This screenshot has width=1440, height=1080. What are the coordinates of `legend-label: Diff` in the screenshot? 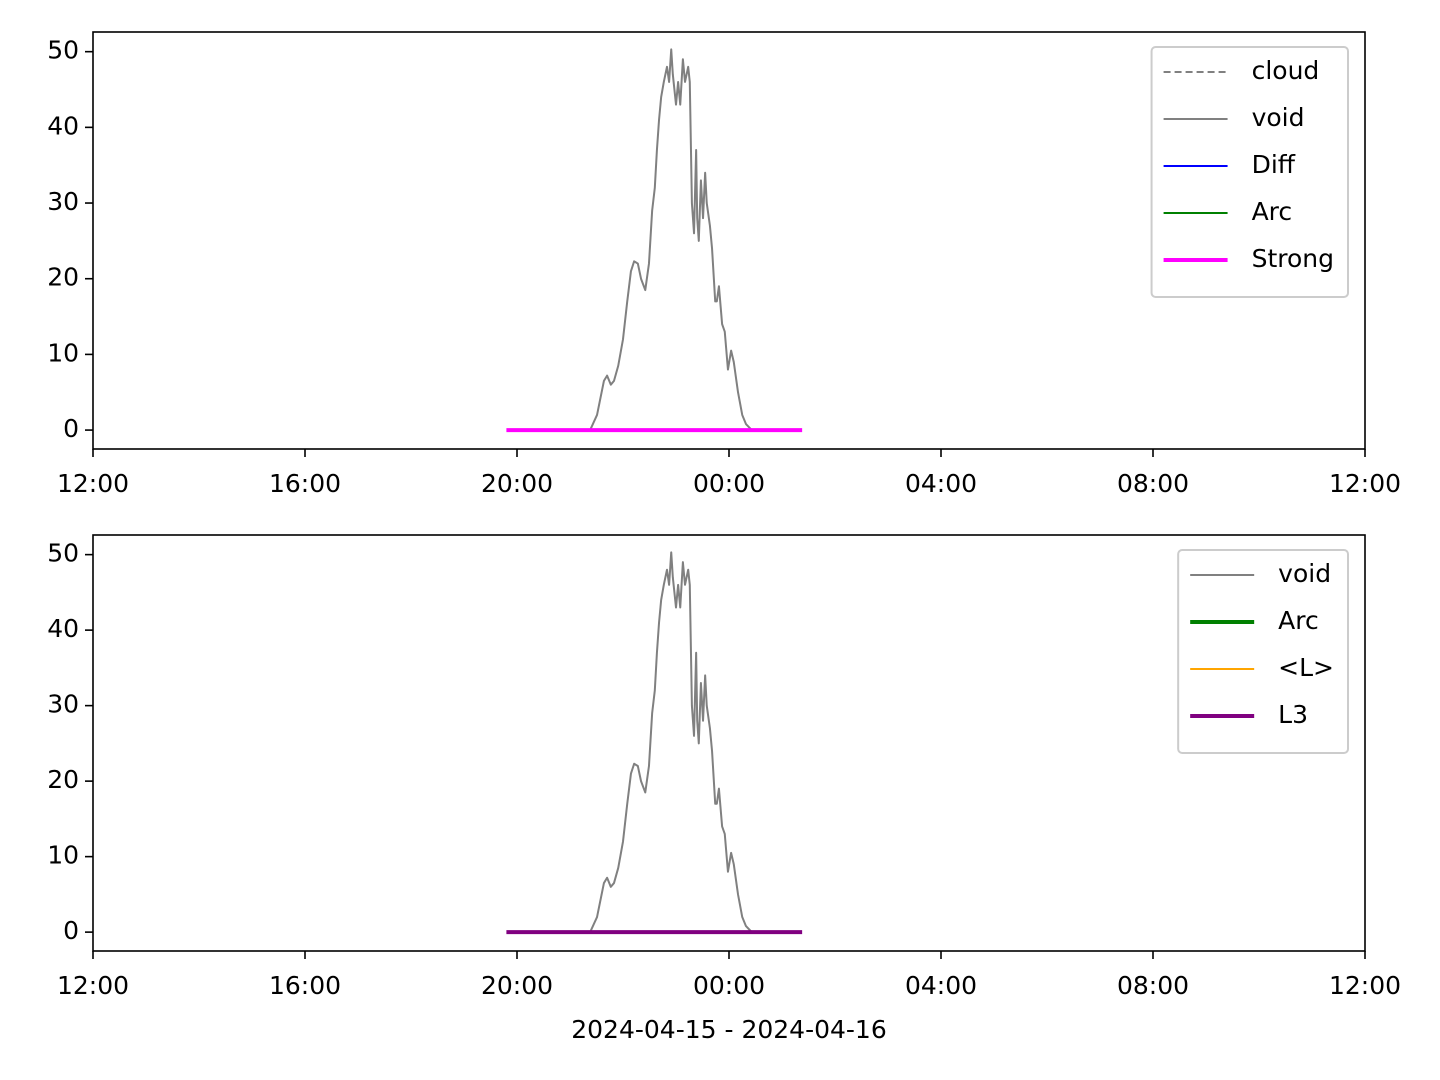 It's located at (1274, 164).